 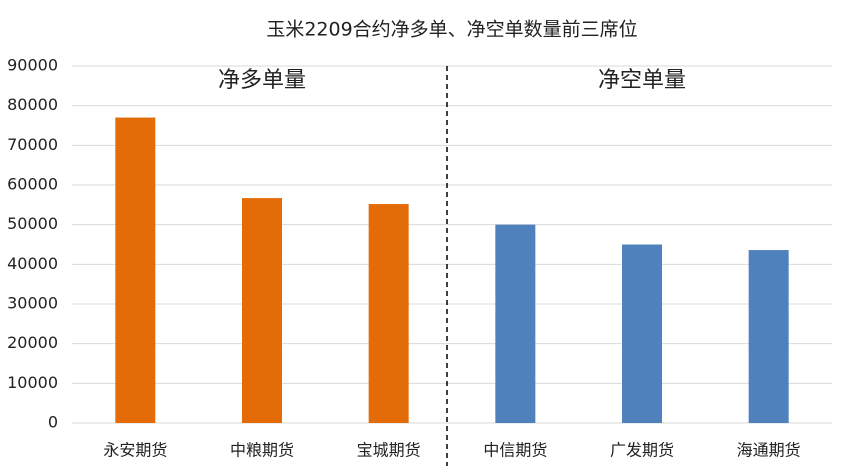 What do you see at coordinates (135, 450) in the screenshot?
I see `x-tick-label: 永安期货` at bounding box center [135, 450].